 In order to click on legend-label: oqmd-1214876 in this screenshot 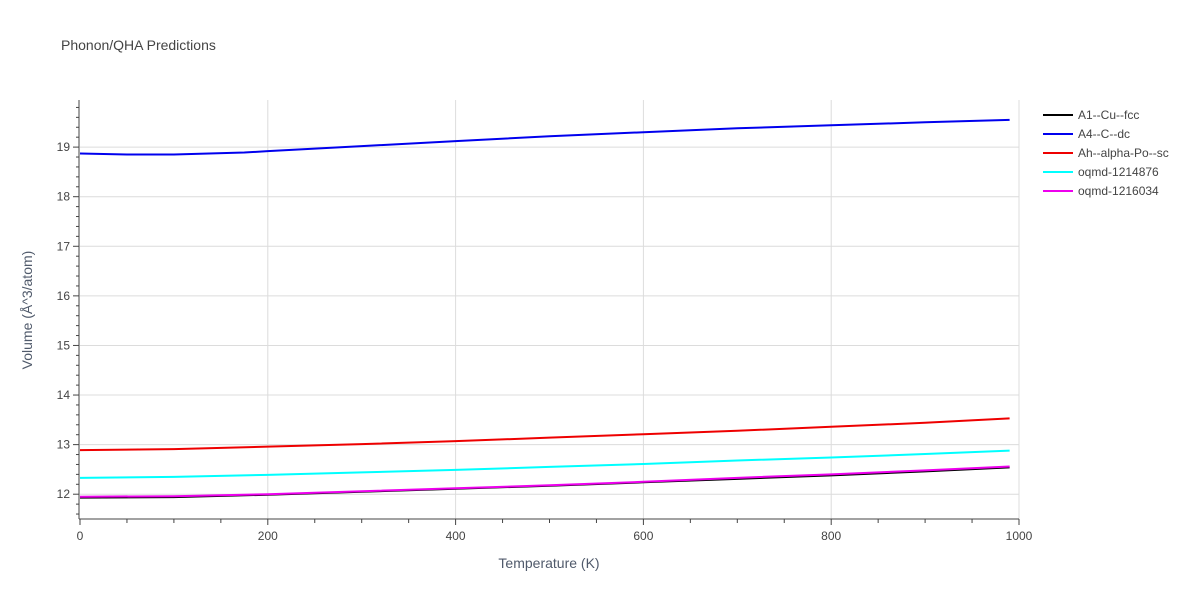, I will do `click(1118, 172)`.